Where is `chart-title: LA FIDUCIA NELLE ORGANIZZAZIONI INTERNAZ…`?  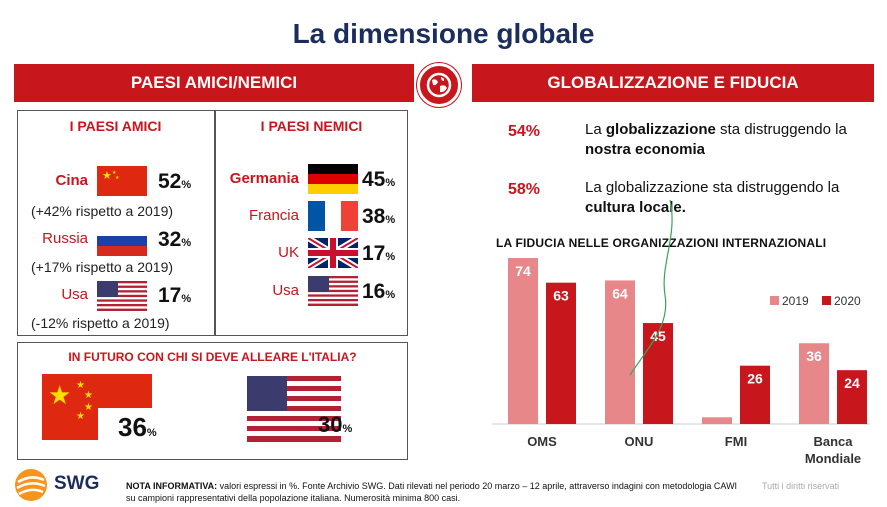
chart-title: LA FIDUCIA NELLE ORGANIZZAZIONI INTERNAZ… is located at coordinates (661, 243).